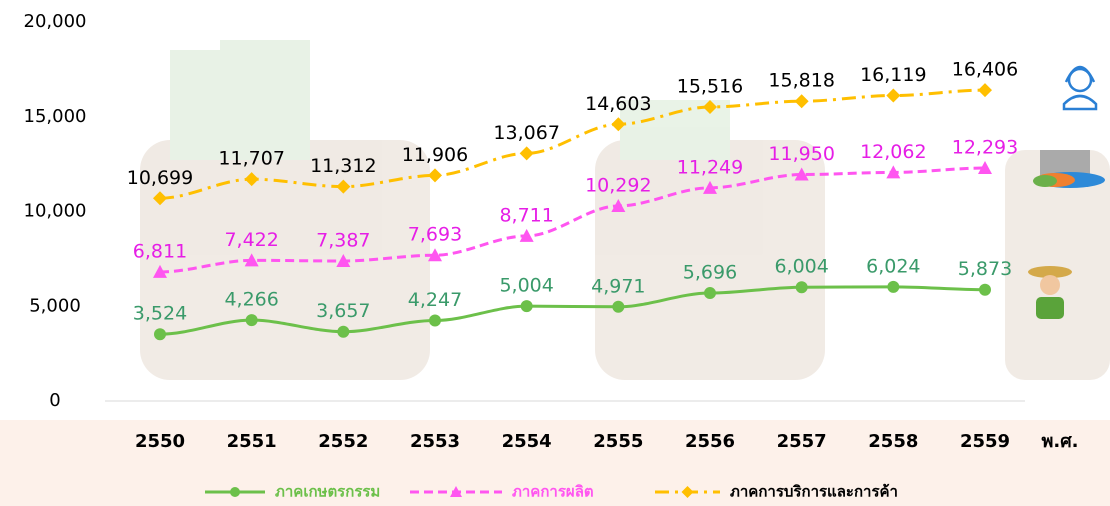 This screenshot has width=1110, height=506. What do you see at coordinates (55, 21) in the screenshot?
I see `y-tick-label: 20,000` at bounding box center [55, 21].